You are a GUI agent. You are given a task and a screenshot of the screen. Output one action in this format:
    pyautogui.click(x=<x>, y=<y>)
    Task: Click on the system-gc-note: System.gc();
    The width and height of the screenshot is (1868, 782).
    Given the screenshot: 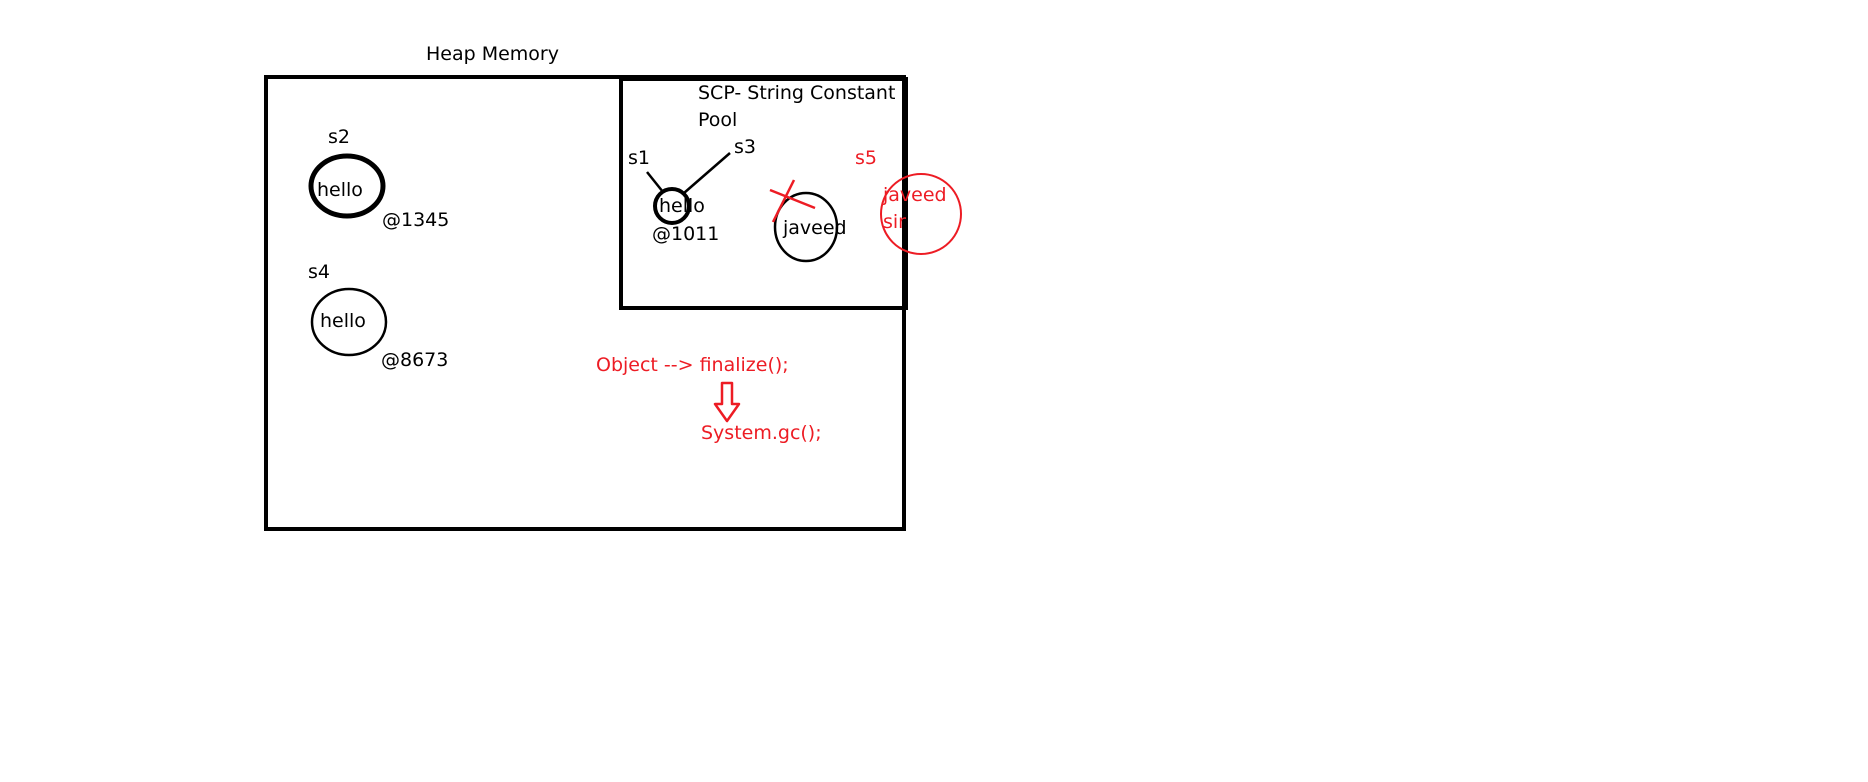 What is the action you would take?
    pyautogui.click(x=761, y=433)
    